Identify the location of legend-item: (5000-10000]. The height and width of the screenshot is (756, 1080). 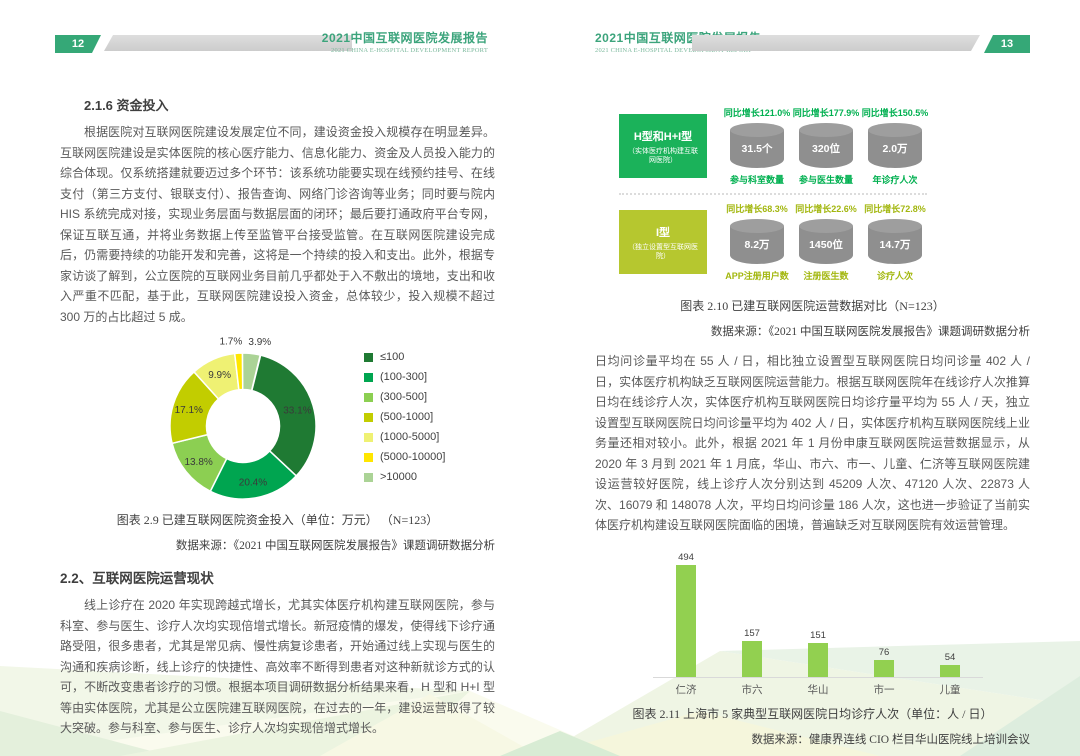
(404, 457).